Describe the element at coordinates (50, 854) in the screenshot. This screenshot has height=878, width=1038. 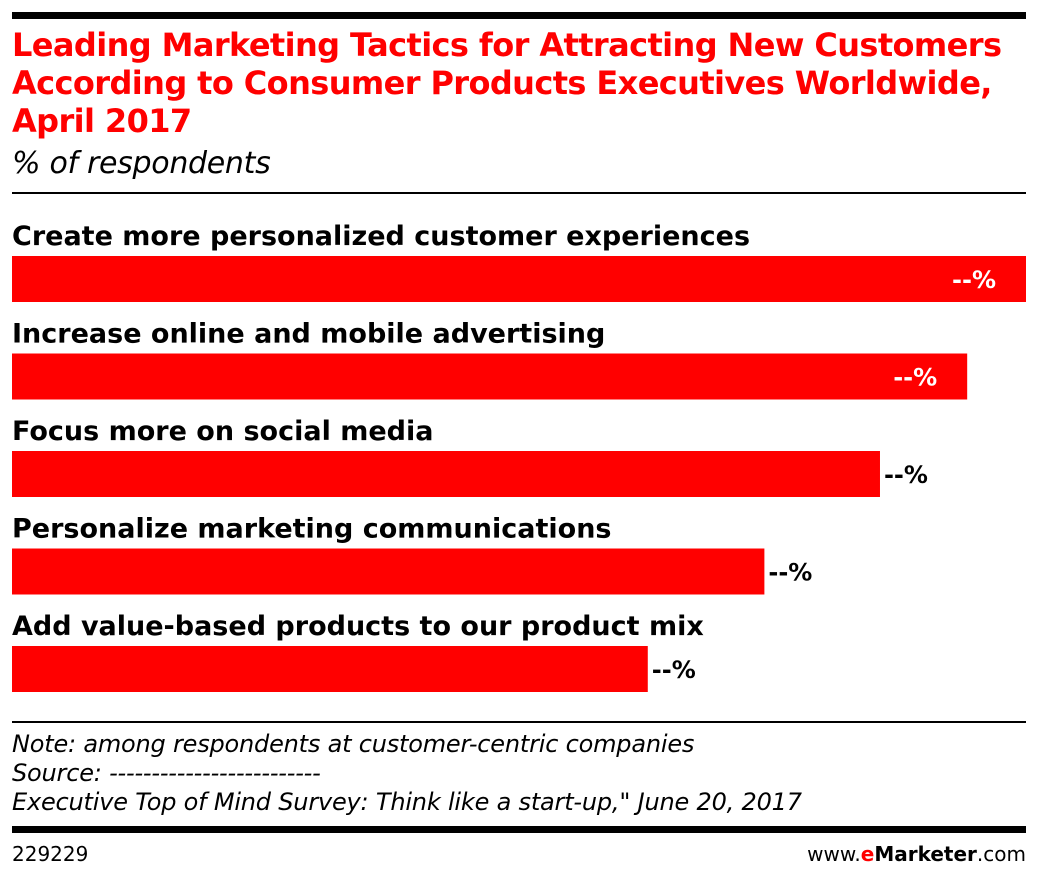
I see `chart-id: 229229` at that location.